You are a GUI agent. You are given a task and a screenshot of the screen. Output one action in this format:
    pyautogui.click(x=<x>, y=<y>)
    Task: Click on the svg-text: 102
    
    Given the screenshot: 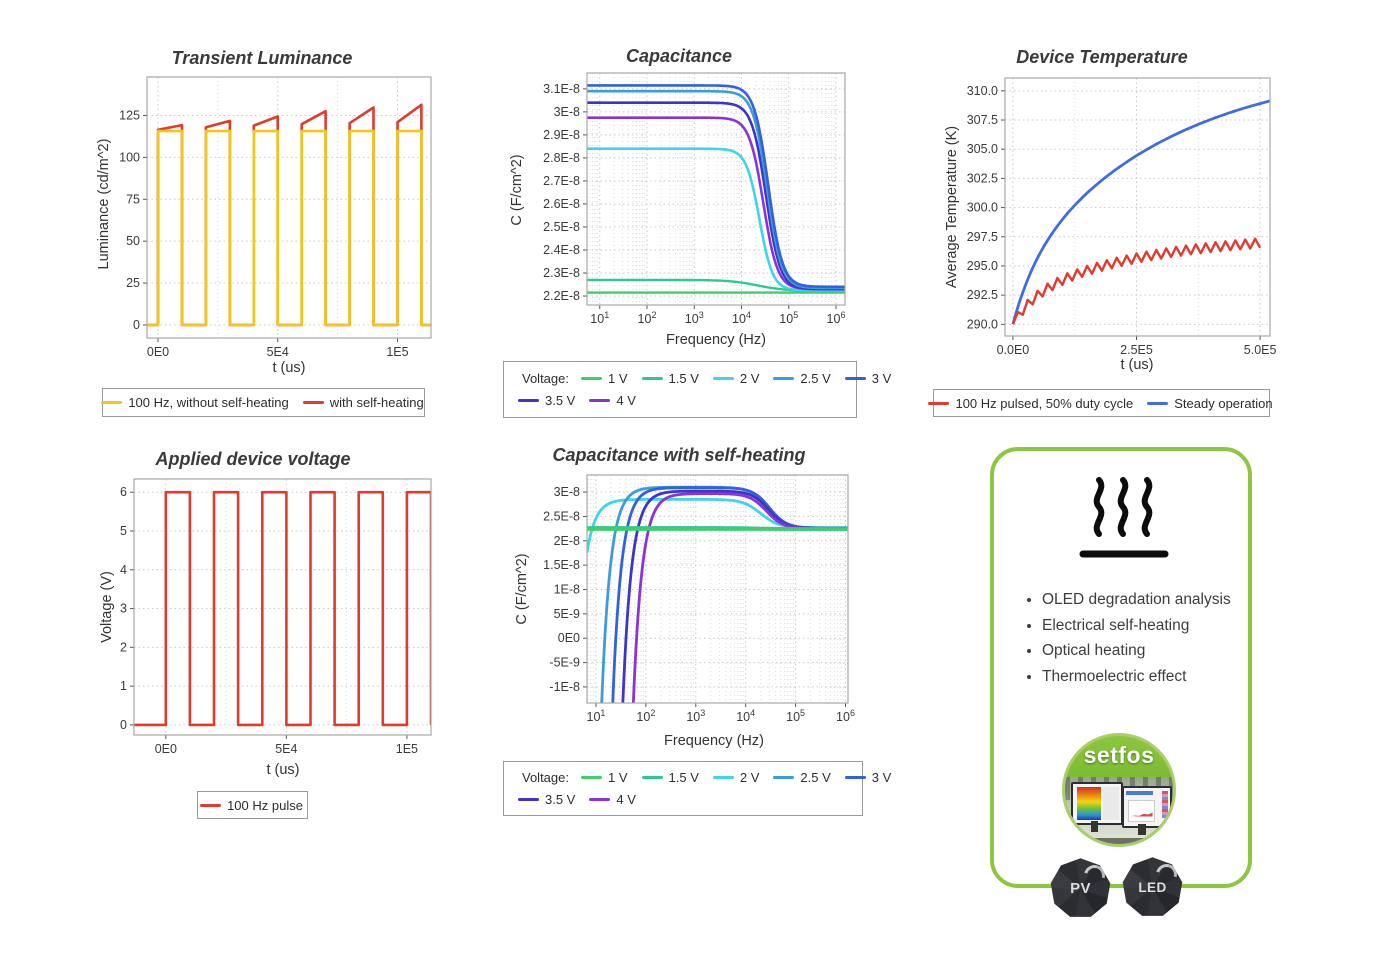 What is the action you would take?
    pyautogui.click(x=647, y=318)
    